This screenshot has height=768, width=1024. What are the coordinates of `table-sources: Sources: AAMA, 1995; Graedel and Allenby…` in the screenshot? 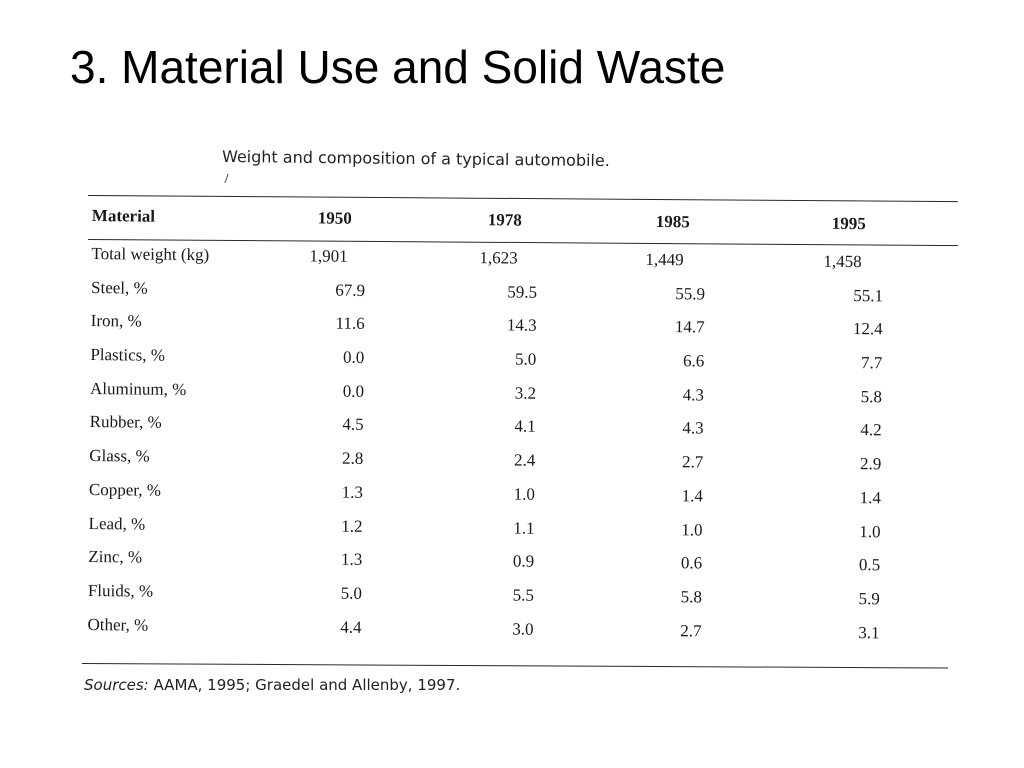 It's located at (272, 685).